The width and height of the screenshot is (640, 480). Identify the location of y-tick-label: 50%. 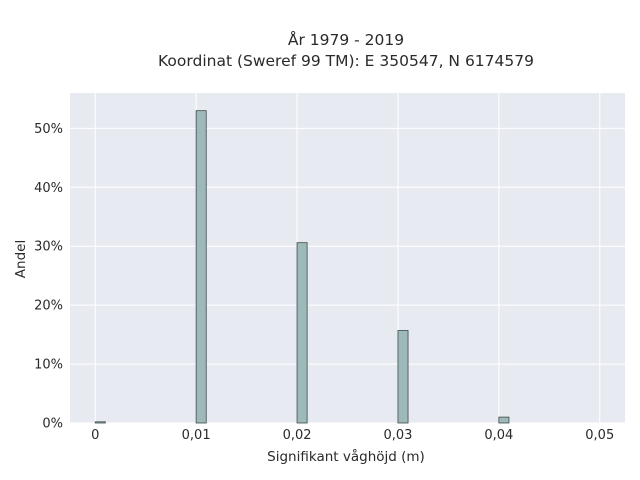
(48, 129).